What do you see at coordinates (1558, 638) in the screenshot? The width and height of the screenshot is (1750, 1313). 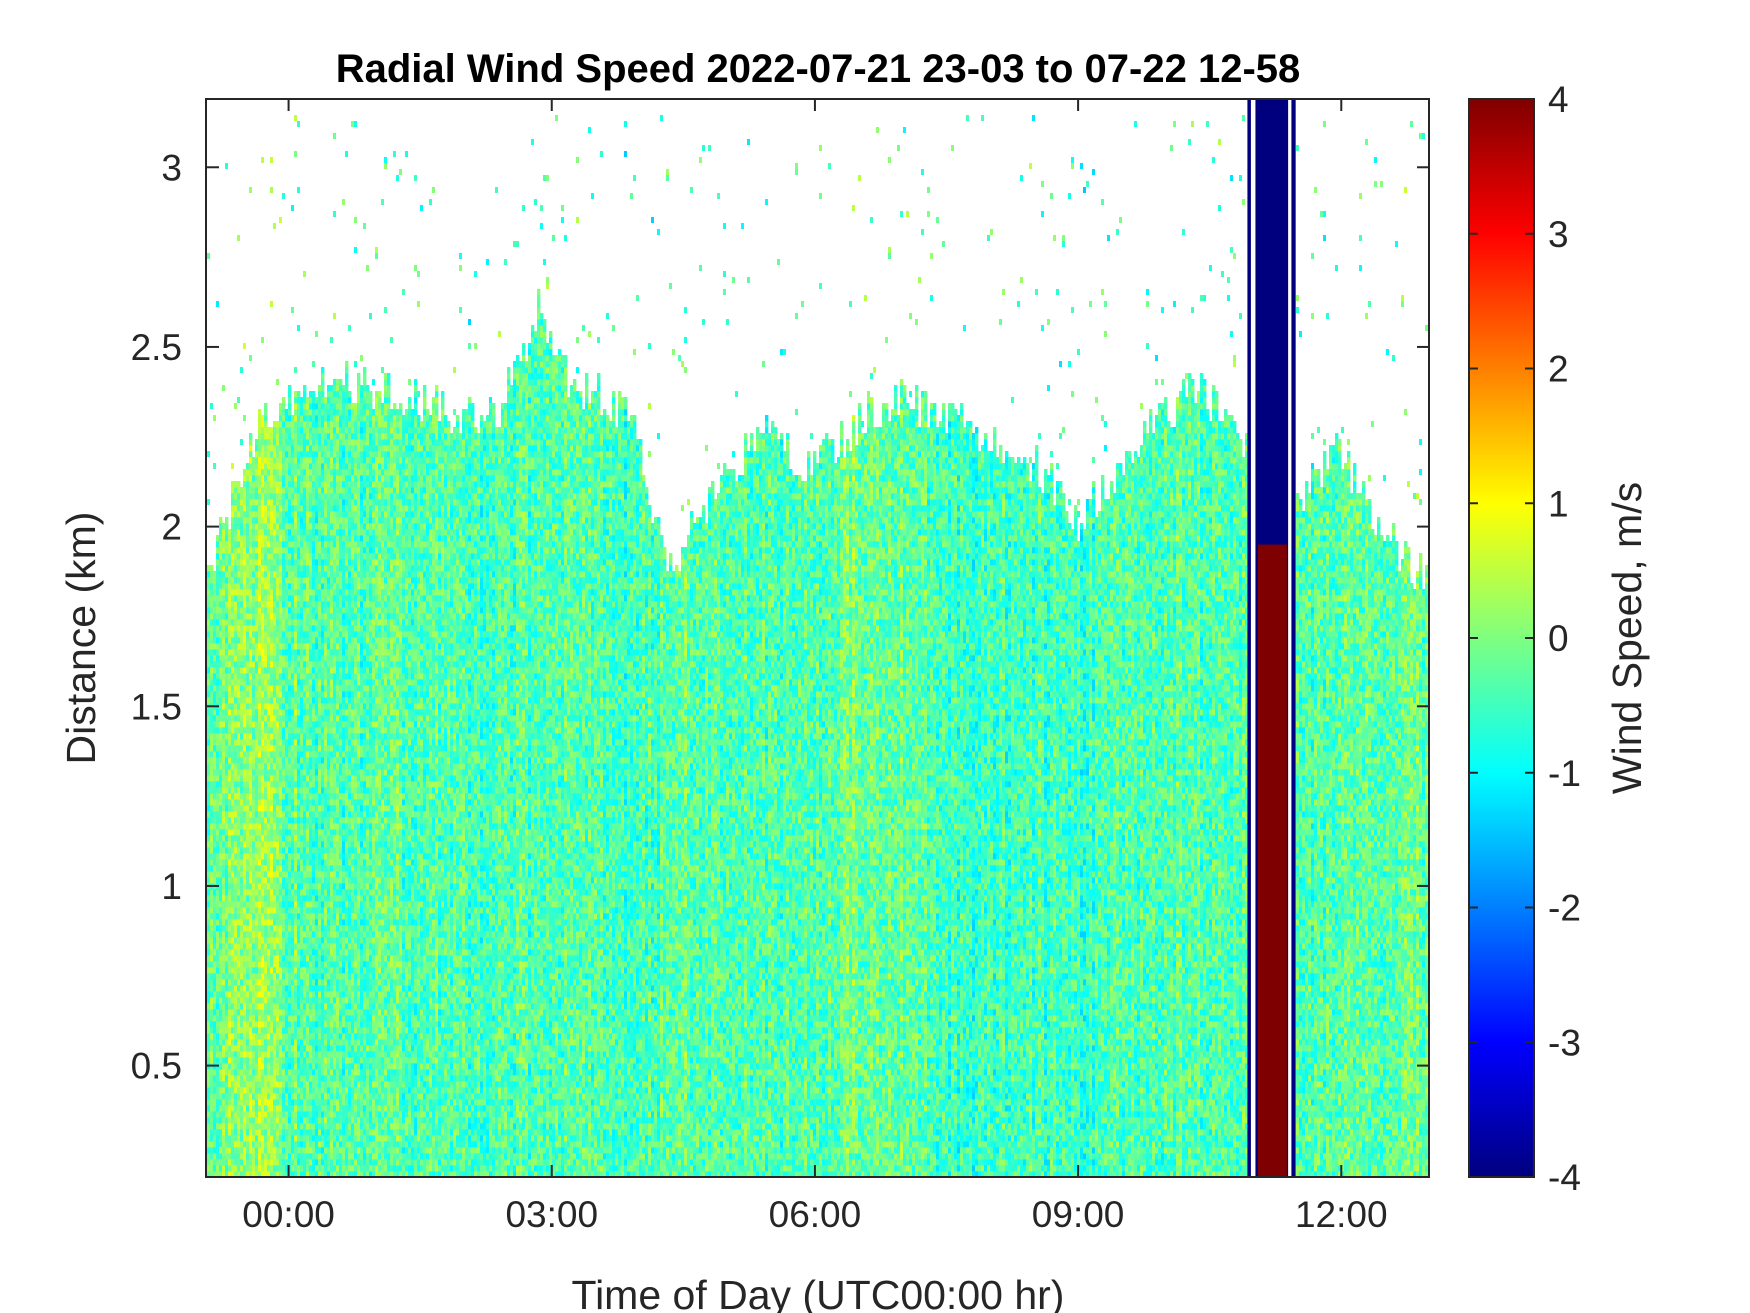 I see `colorbar-tick-label: 0` at bounding box center [1558, 638].